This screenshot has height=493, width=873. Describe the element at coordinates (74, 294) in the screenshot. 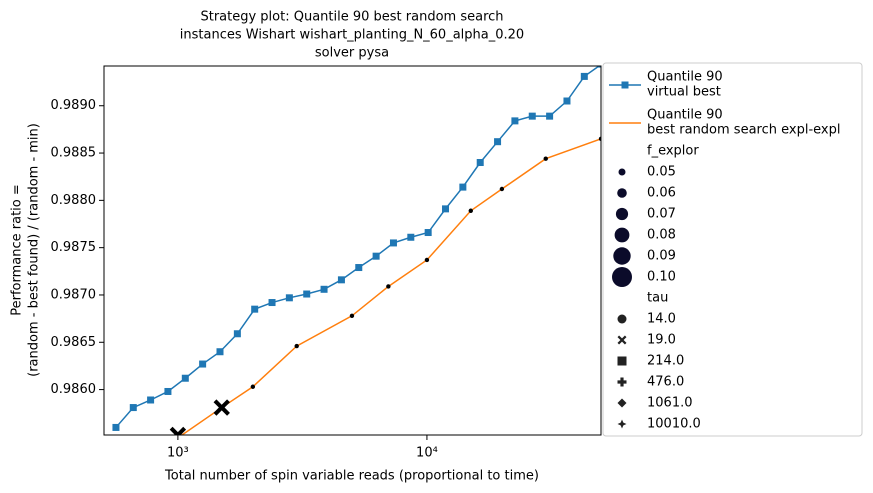

I see `y-tick-label: 0.9870` at that location.